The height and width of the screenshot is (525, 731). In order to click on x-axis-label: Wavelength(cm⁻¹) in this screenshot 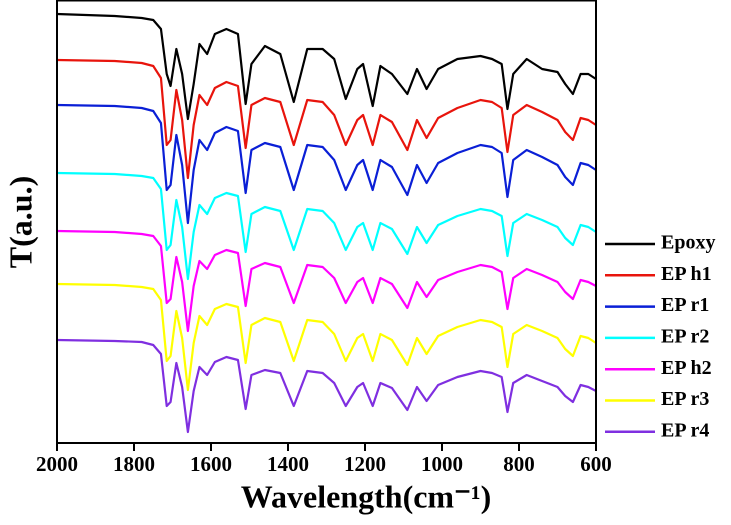, I will do `click(366, 496)`.